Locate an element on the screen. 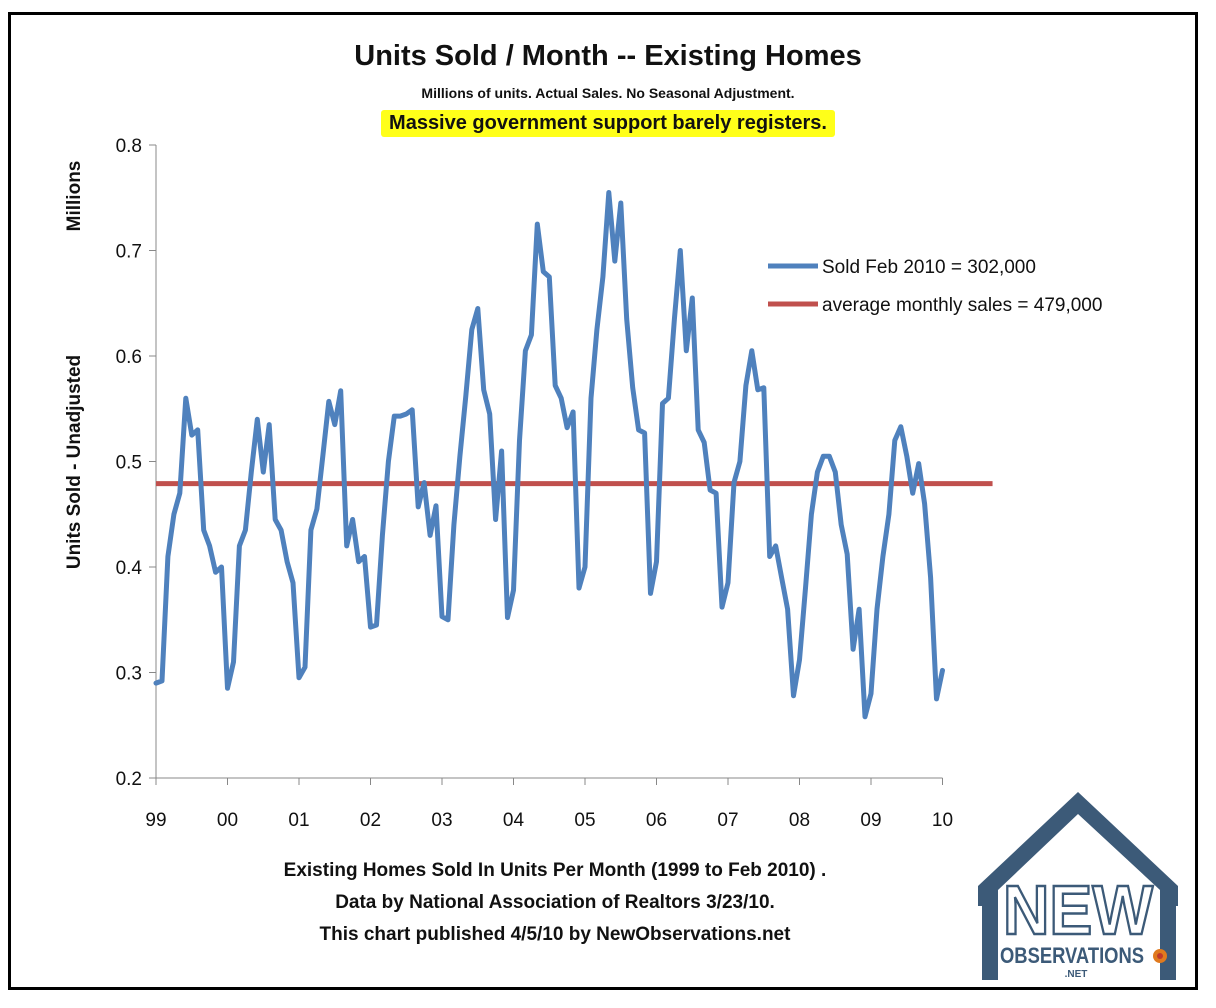 This screenshot has height=1008, width=1216. x-tick-label: 02 is located at coordinates (370, 820).